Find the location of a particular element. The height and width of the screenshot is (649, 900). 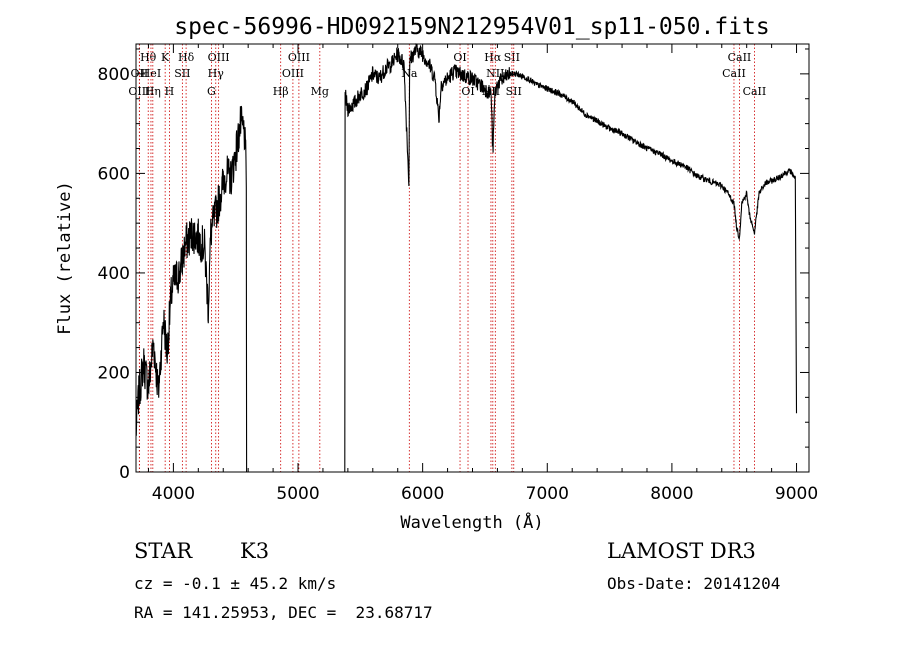

survey-label: LAMOST DR3 is located at coordinates (681, 551).